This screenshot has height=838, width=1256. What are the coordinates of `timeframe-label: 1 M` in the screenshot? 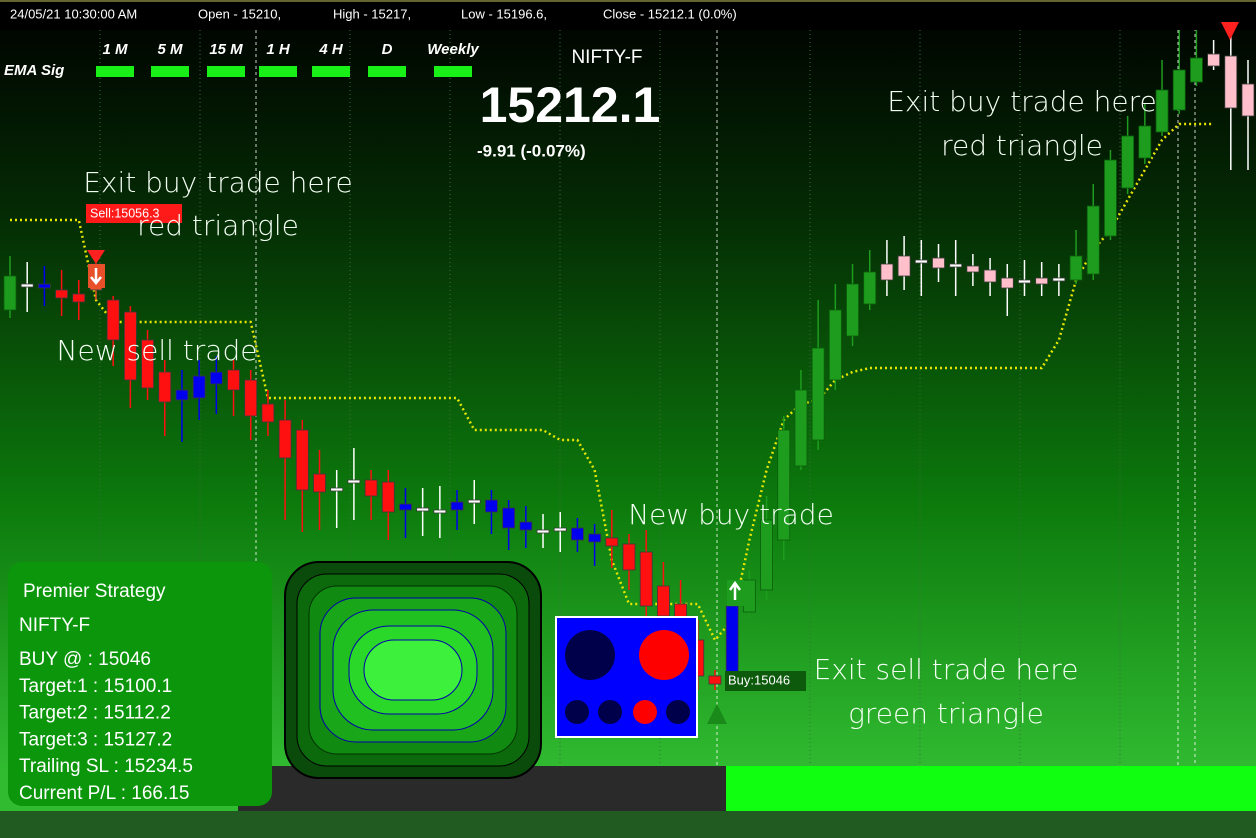 It's located at (115, 49).